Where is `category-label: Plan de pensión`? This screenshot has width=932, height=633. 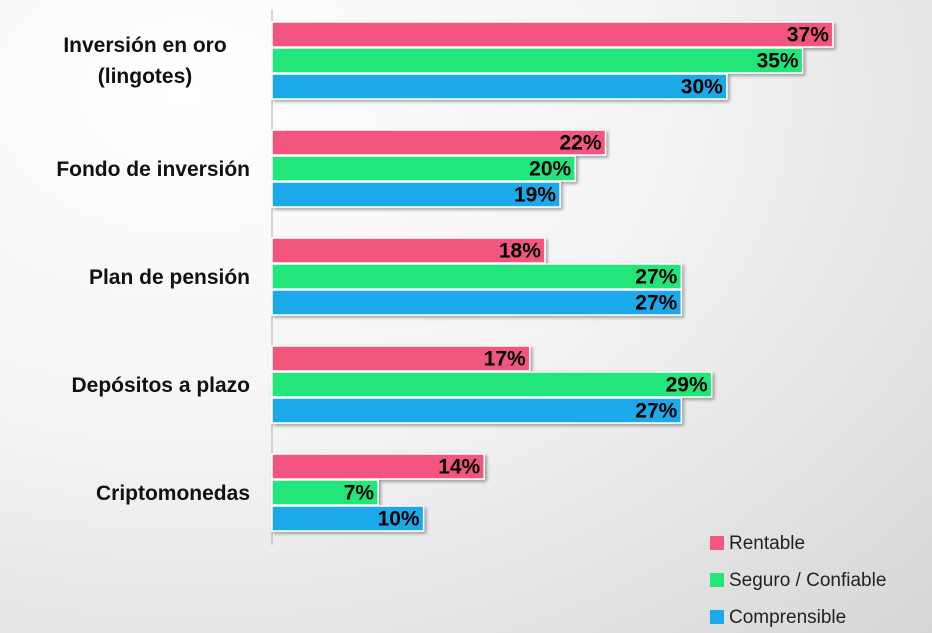
category-label: Plan de pensión is located at coordinates (125, 277).